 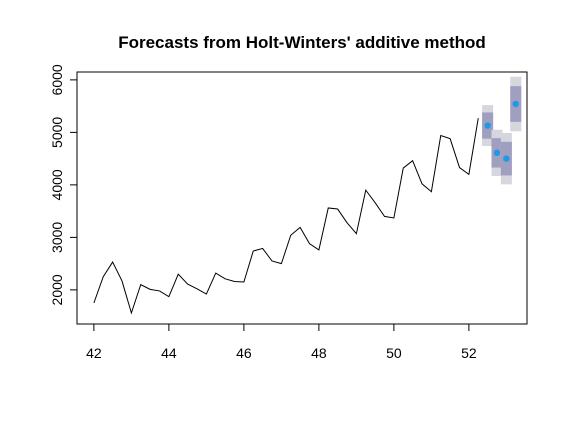 I want to click on x-tick-label: 44, so click(x=169, y=353).